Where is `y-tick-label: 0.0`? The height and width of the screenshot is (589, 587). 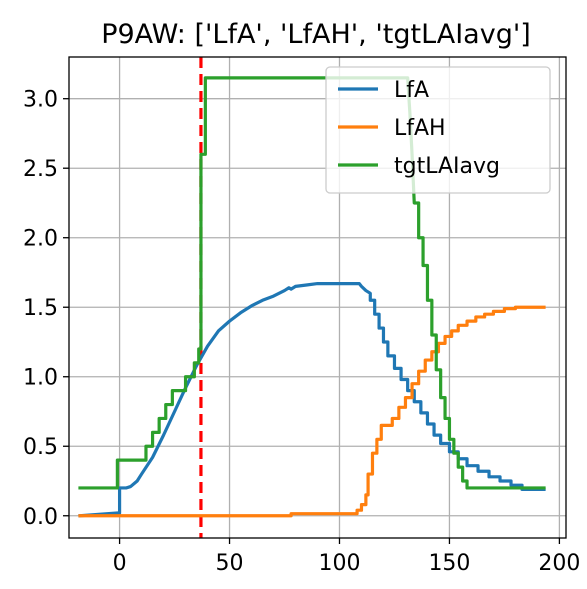
y-tick-label: 0.0 is located at coordinates (40, 517).